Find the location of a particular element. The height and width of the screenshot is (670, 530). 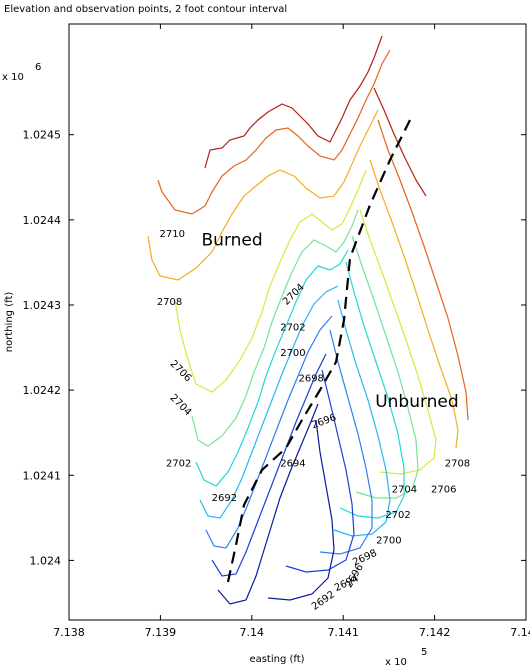

y-tick-label: 1.0243 is located at coordinates (42, 305).